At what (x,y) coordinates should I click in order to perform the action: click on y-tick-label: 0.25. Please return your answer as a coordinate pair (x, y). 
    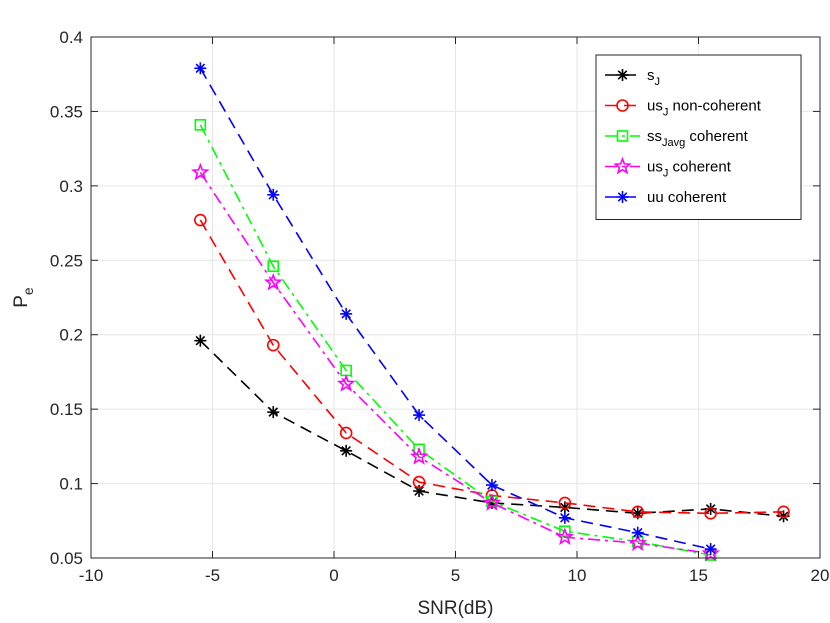
    Looking at the image, I should click on (66, 260).